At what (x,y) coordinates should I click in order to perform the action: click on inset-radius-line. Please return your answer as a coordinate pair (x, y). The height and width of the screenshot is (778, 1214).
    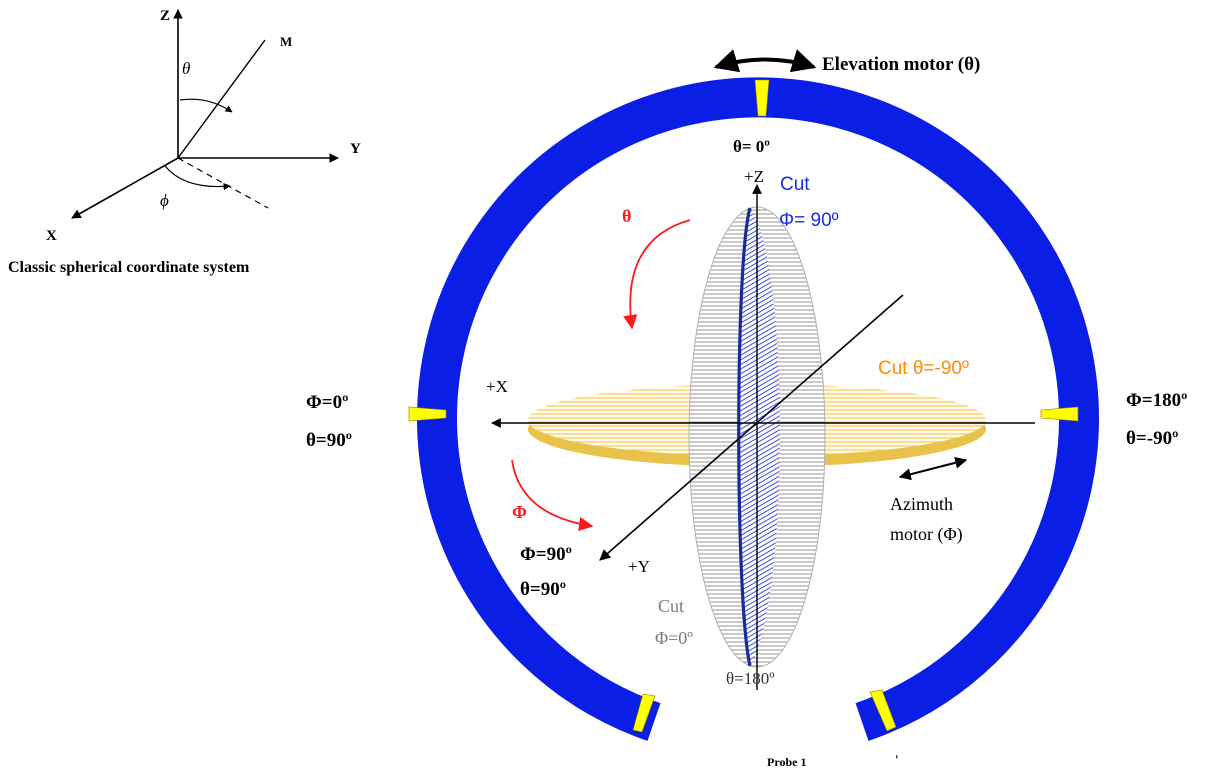
    Looking at the image, I should click on (221, 99).